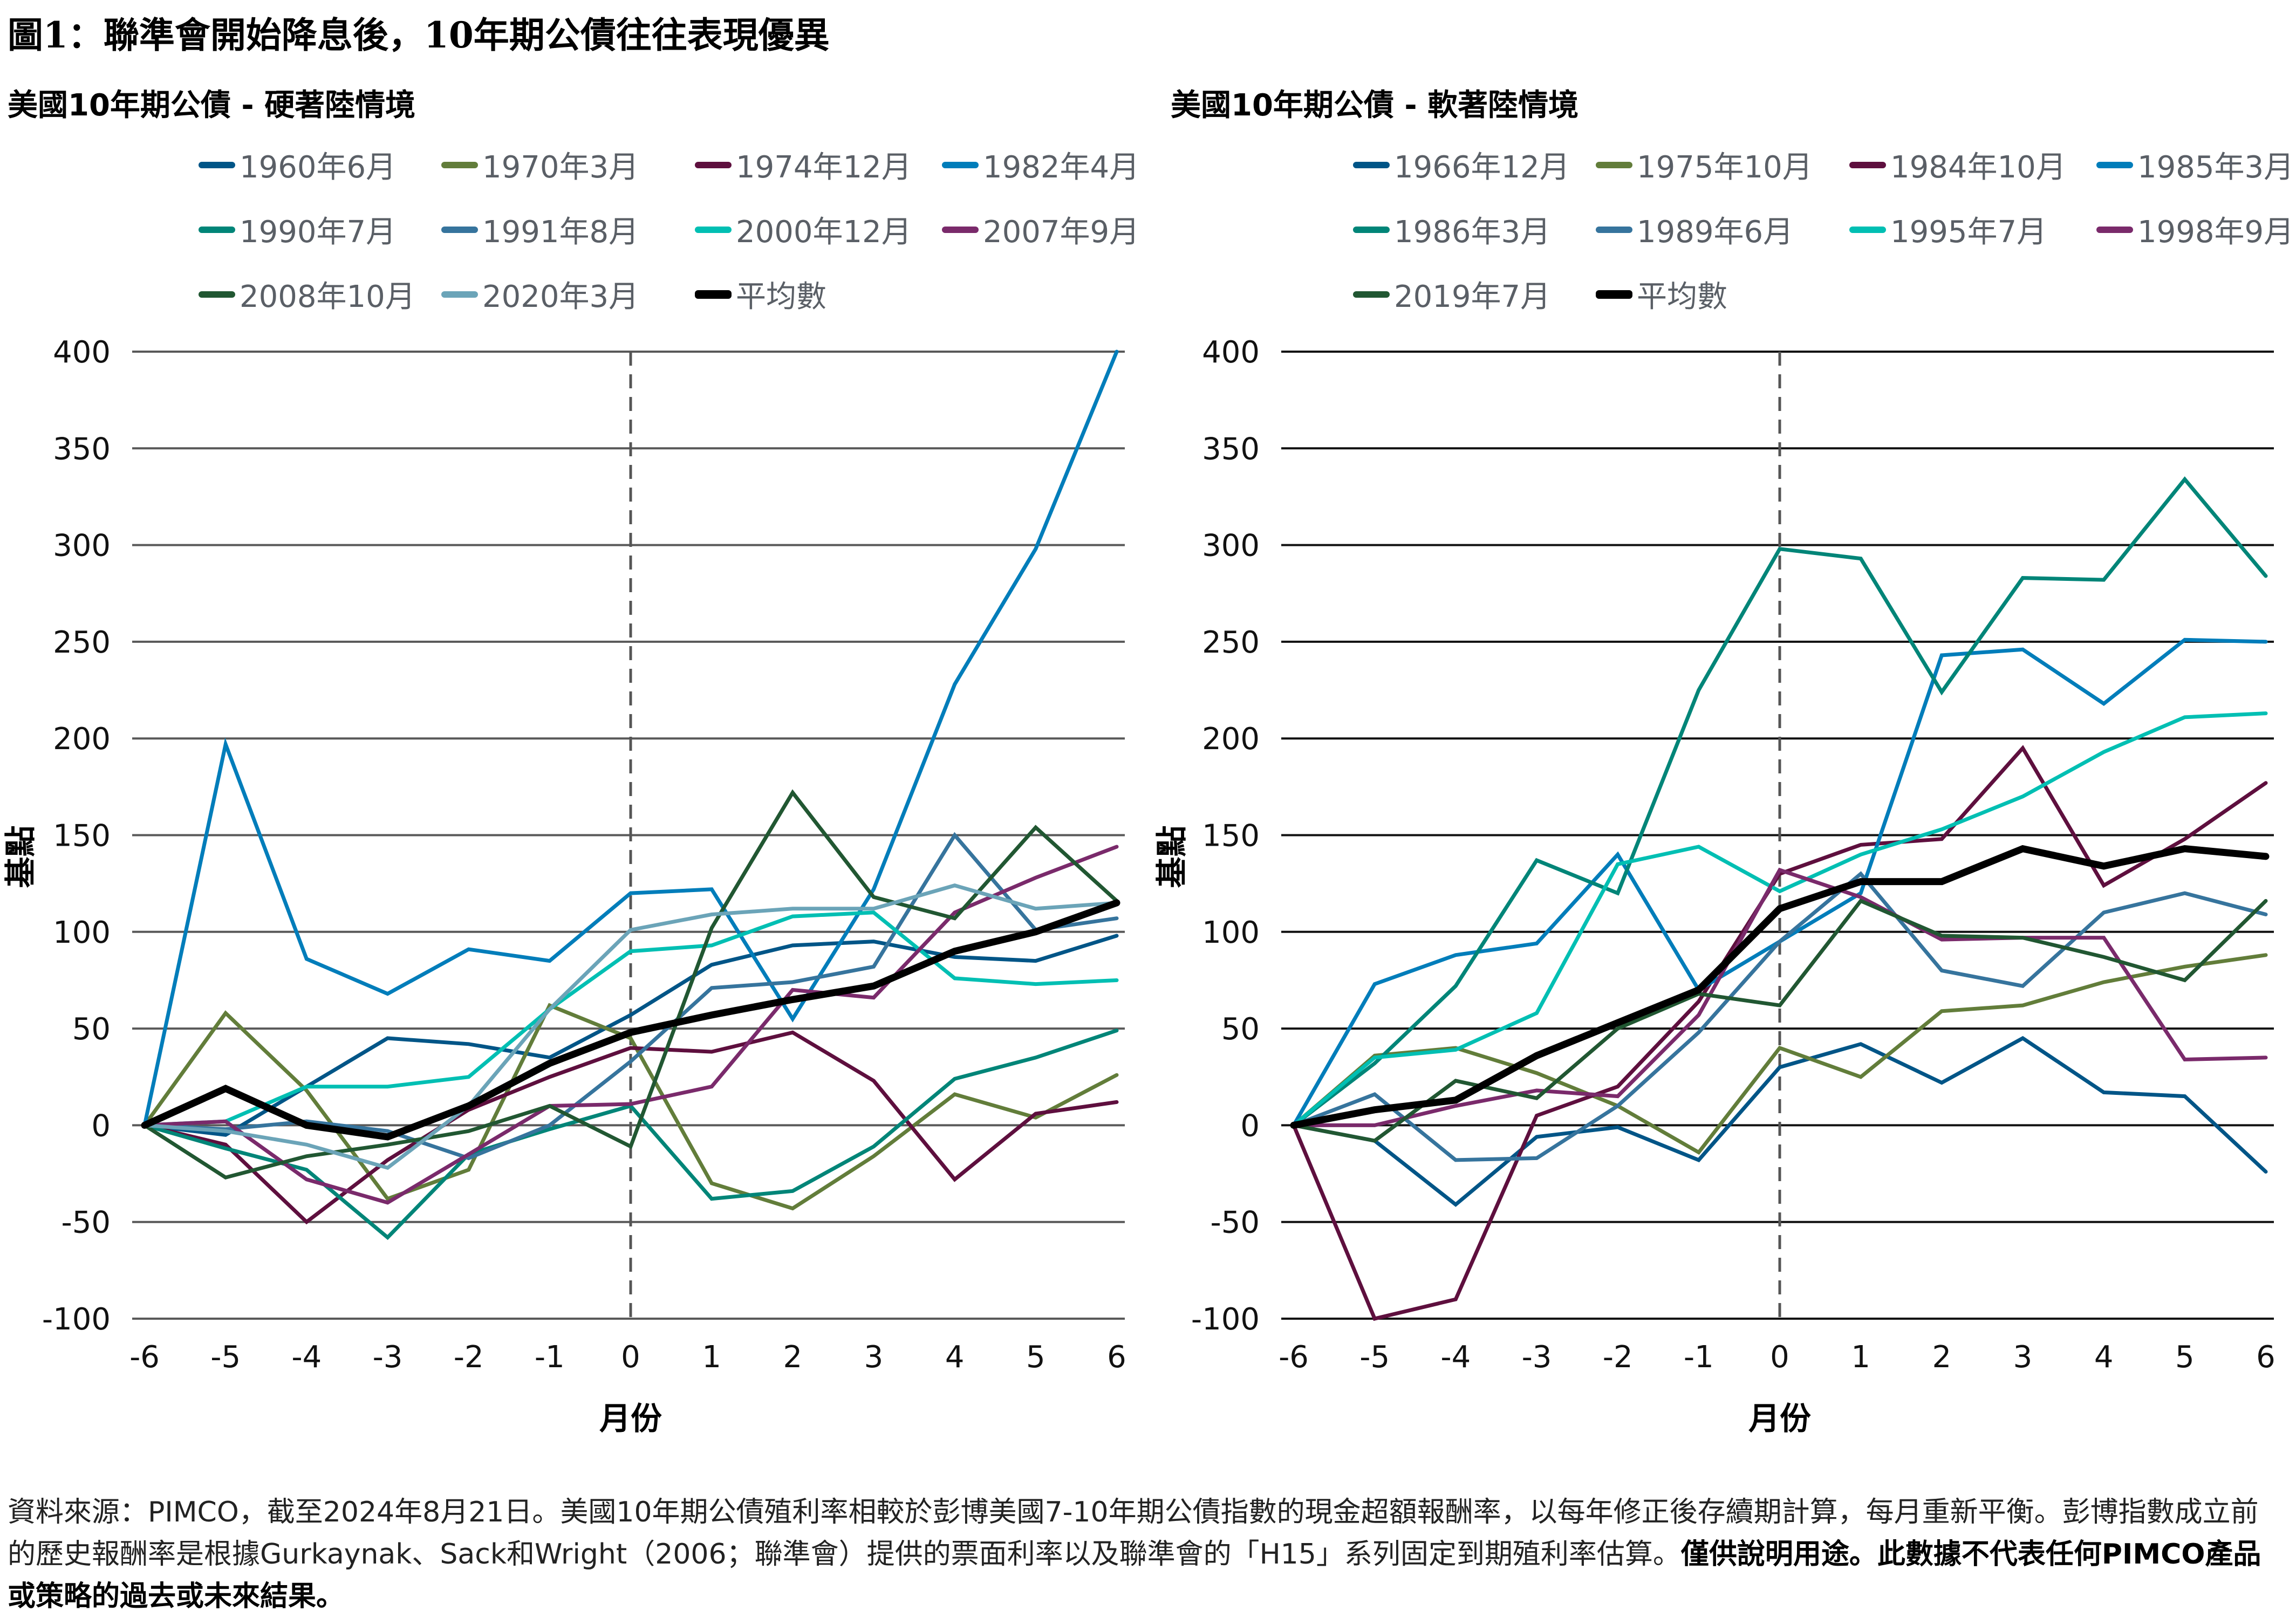 This screenshot has height=1618, width=2296. I want to click on legend-item: 1995年7月, so click(1948, 229).